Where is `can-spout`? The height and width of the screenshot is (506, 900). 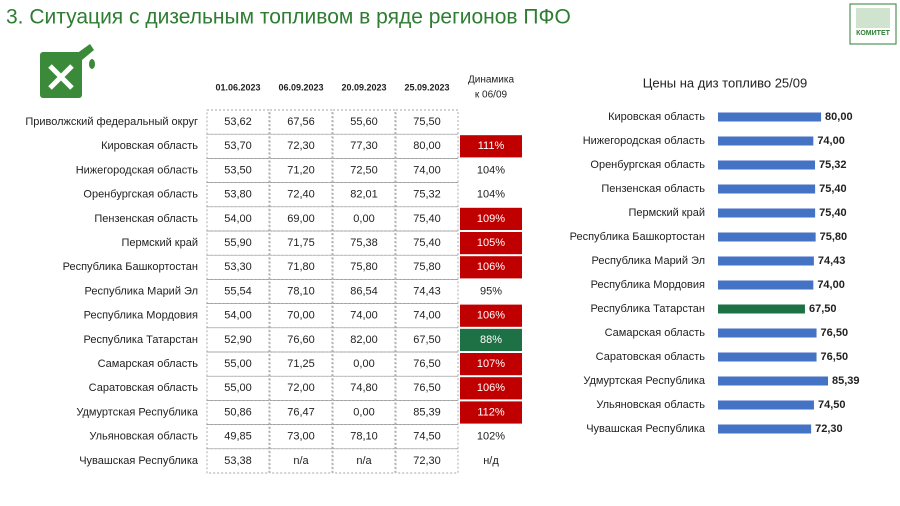
can-spout is located at coordinates (85, 52).